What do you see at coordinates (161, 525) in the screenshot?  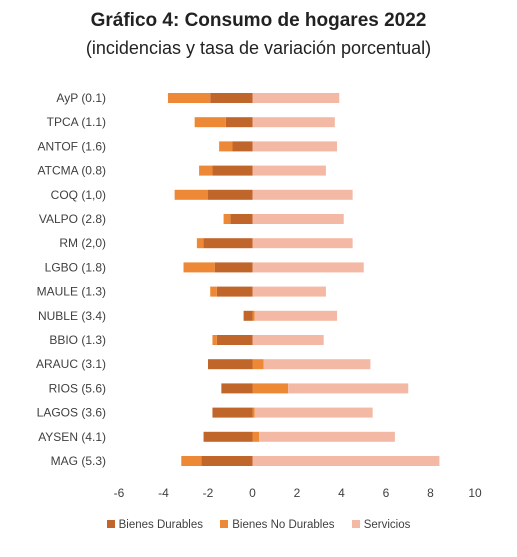 I see `legend-label-bienes-durables: Bienes Durables` at bounding box center [161, 525].